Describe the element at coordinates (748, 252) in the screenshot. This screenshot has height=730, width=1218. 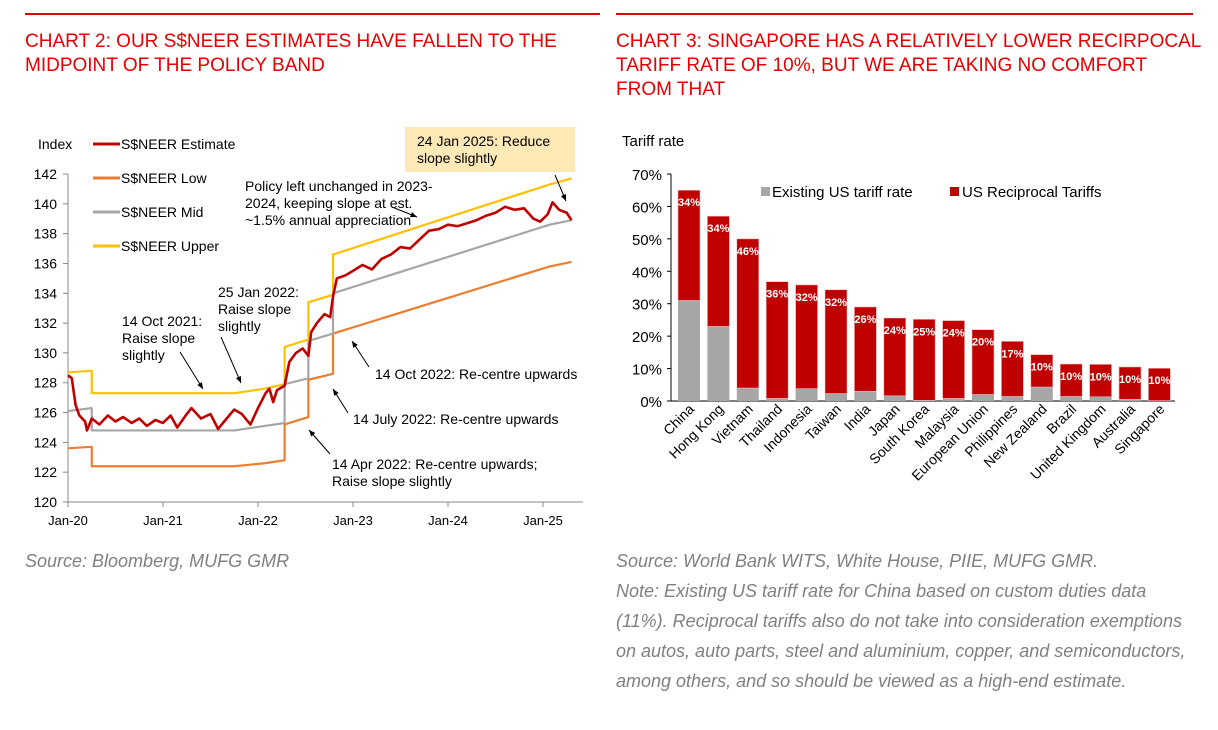
I see `bar-data-label: 46%` at that location.